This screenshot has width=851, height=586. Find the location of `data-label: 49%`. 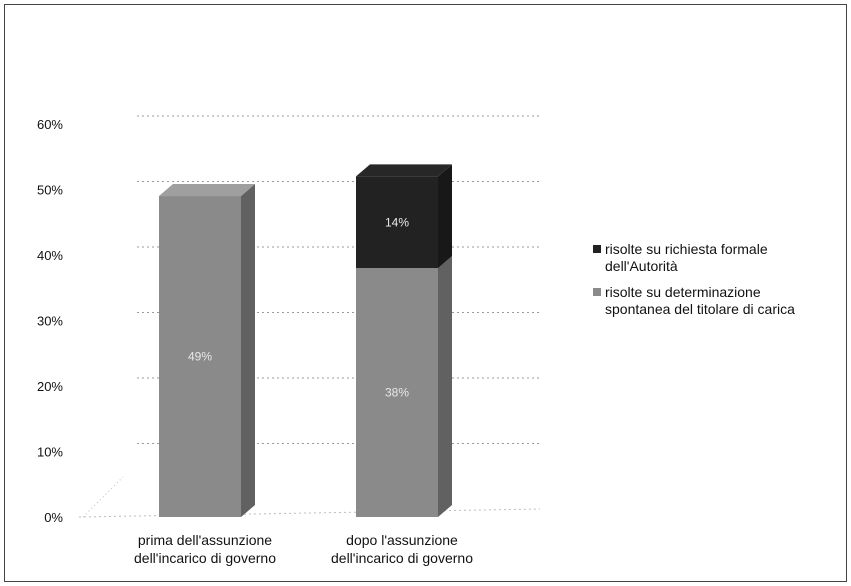

data-label: 49% is located at coordinates (200, 357).